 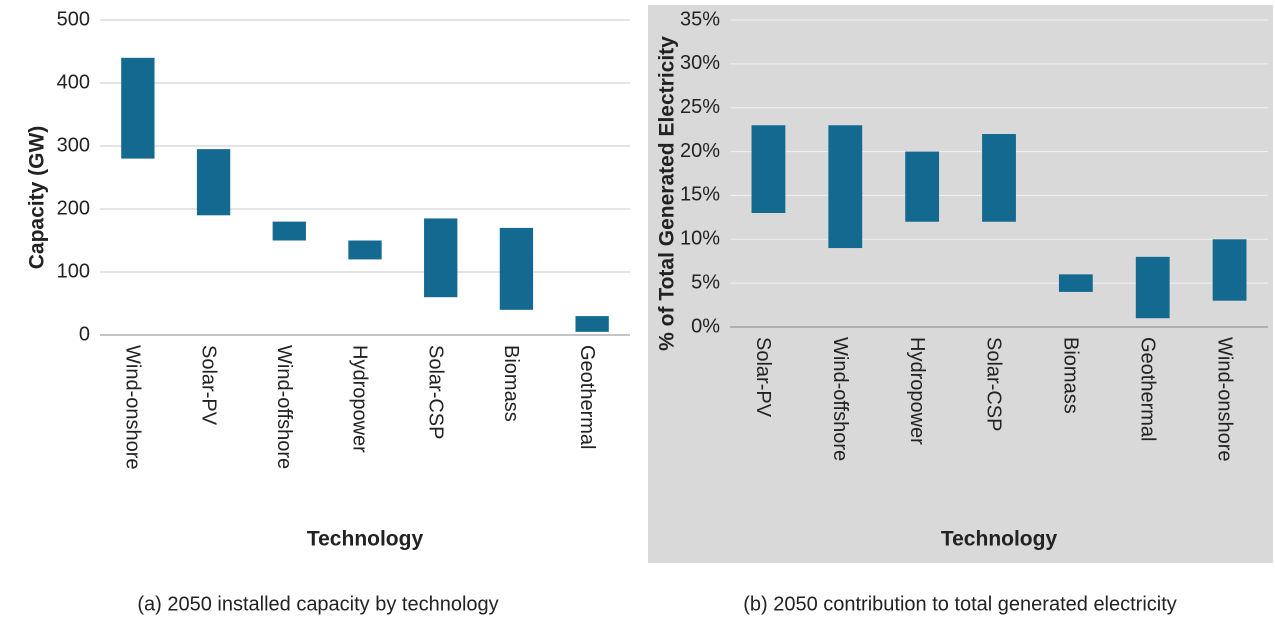 I want to click on y-tick-label: 15%, so click(x=700, y=195).